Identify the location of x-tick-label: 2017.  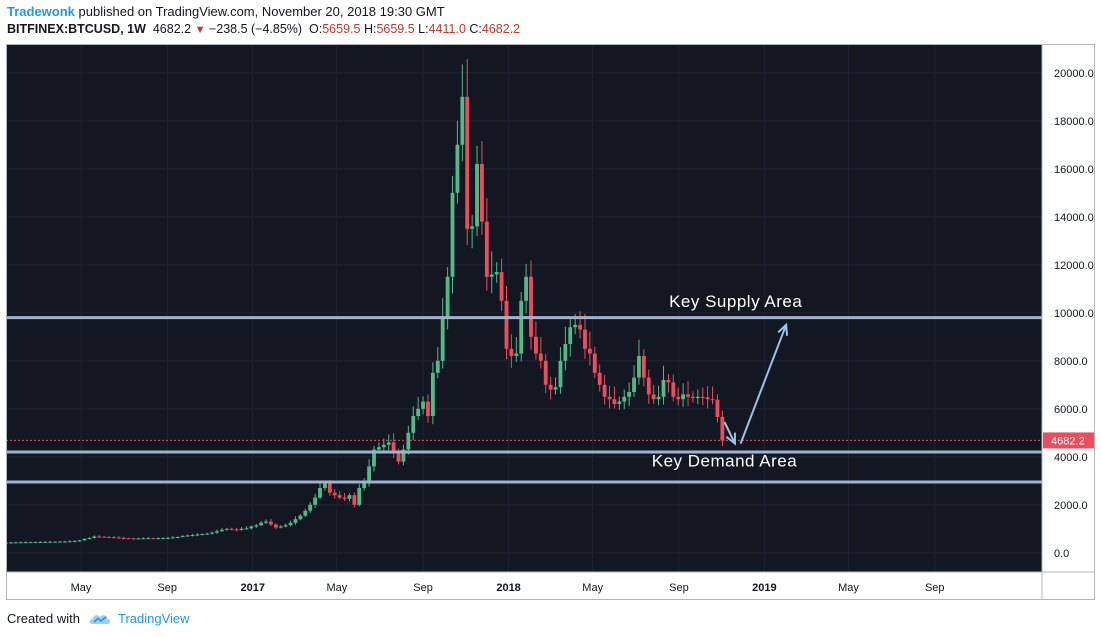
(252, 588).